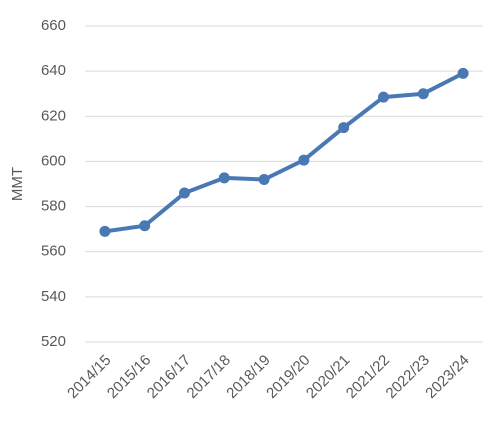 The height and width of the screenshot is (427, 500). I want to click on y-axis-label: MMT, so click(17, 184).